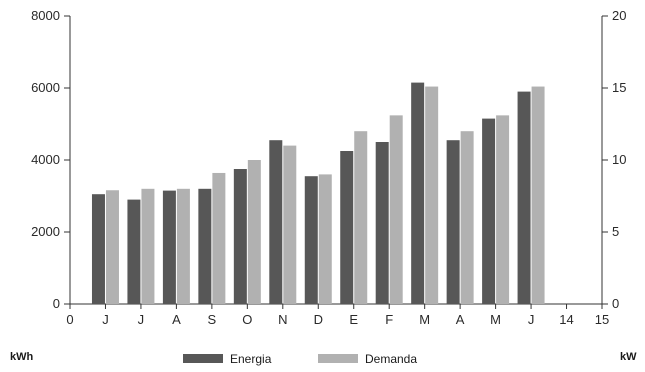 This screenshot has width=645, height=372. I want to click on x-tick-label: 14, so click(566, 319).